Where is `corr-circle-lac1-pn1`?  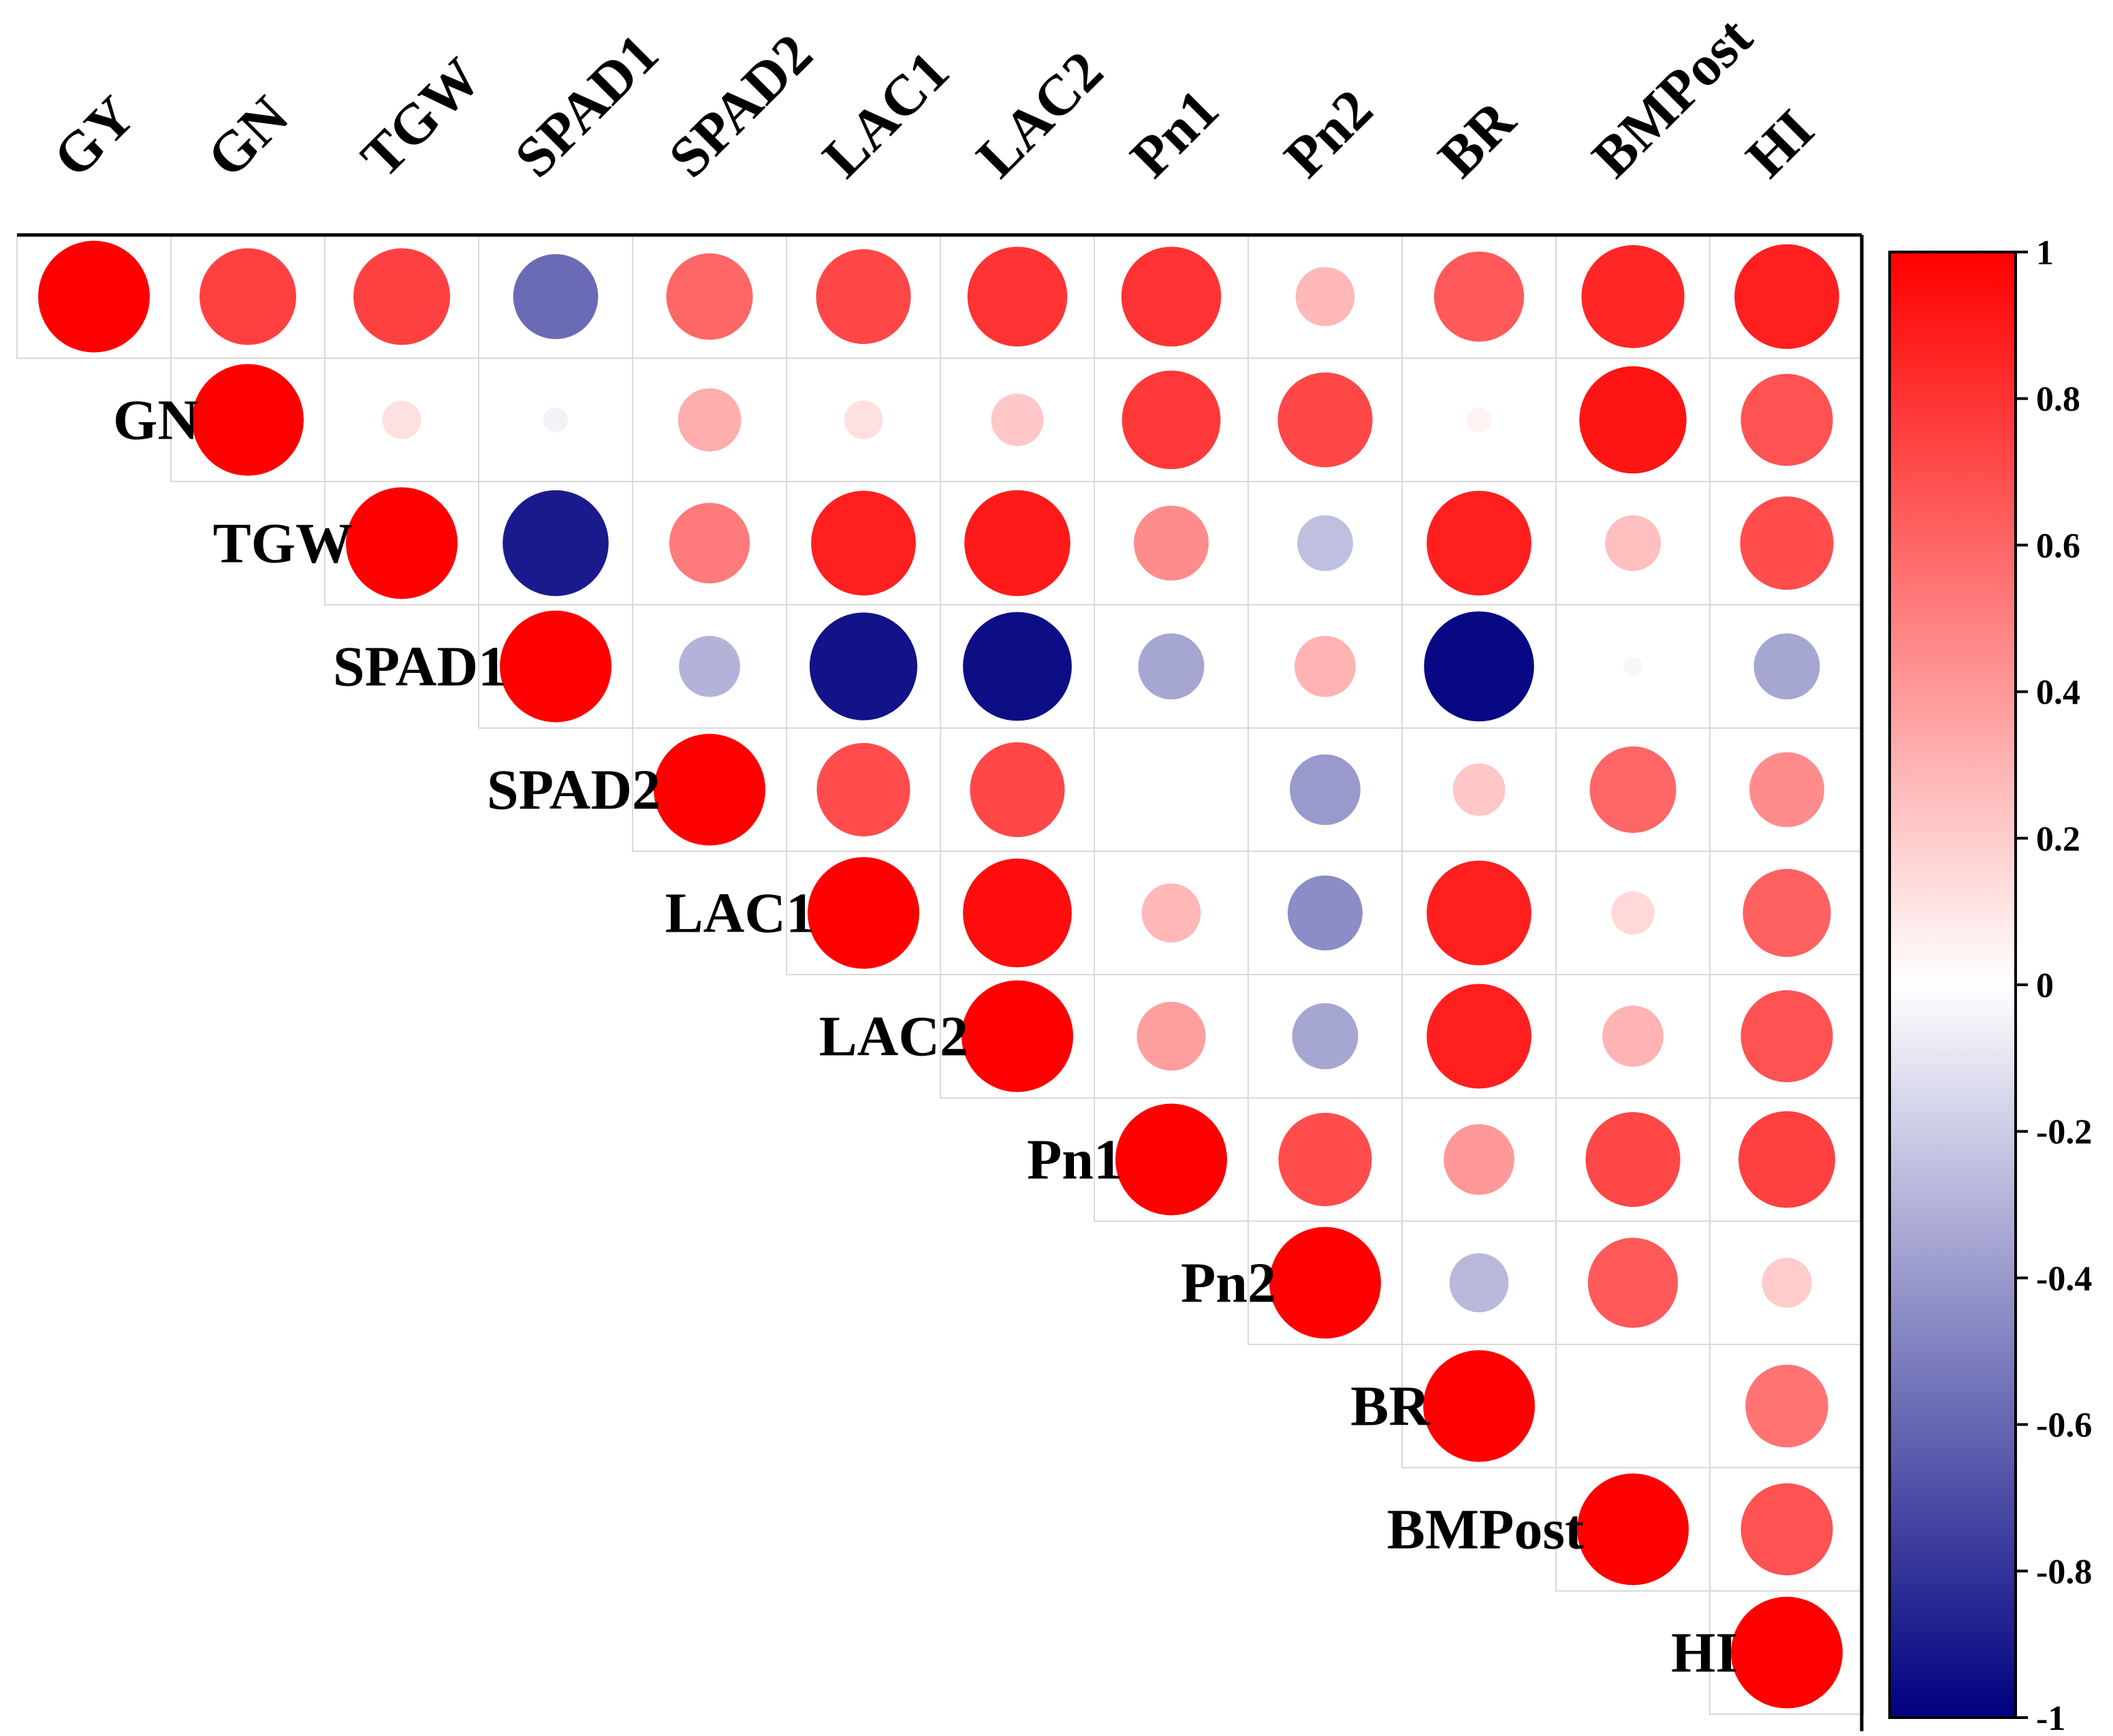 corr-circle-lac1-pn1 is located at coordinates (1171, 913).